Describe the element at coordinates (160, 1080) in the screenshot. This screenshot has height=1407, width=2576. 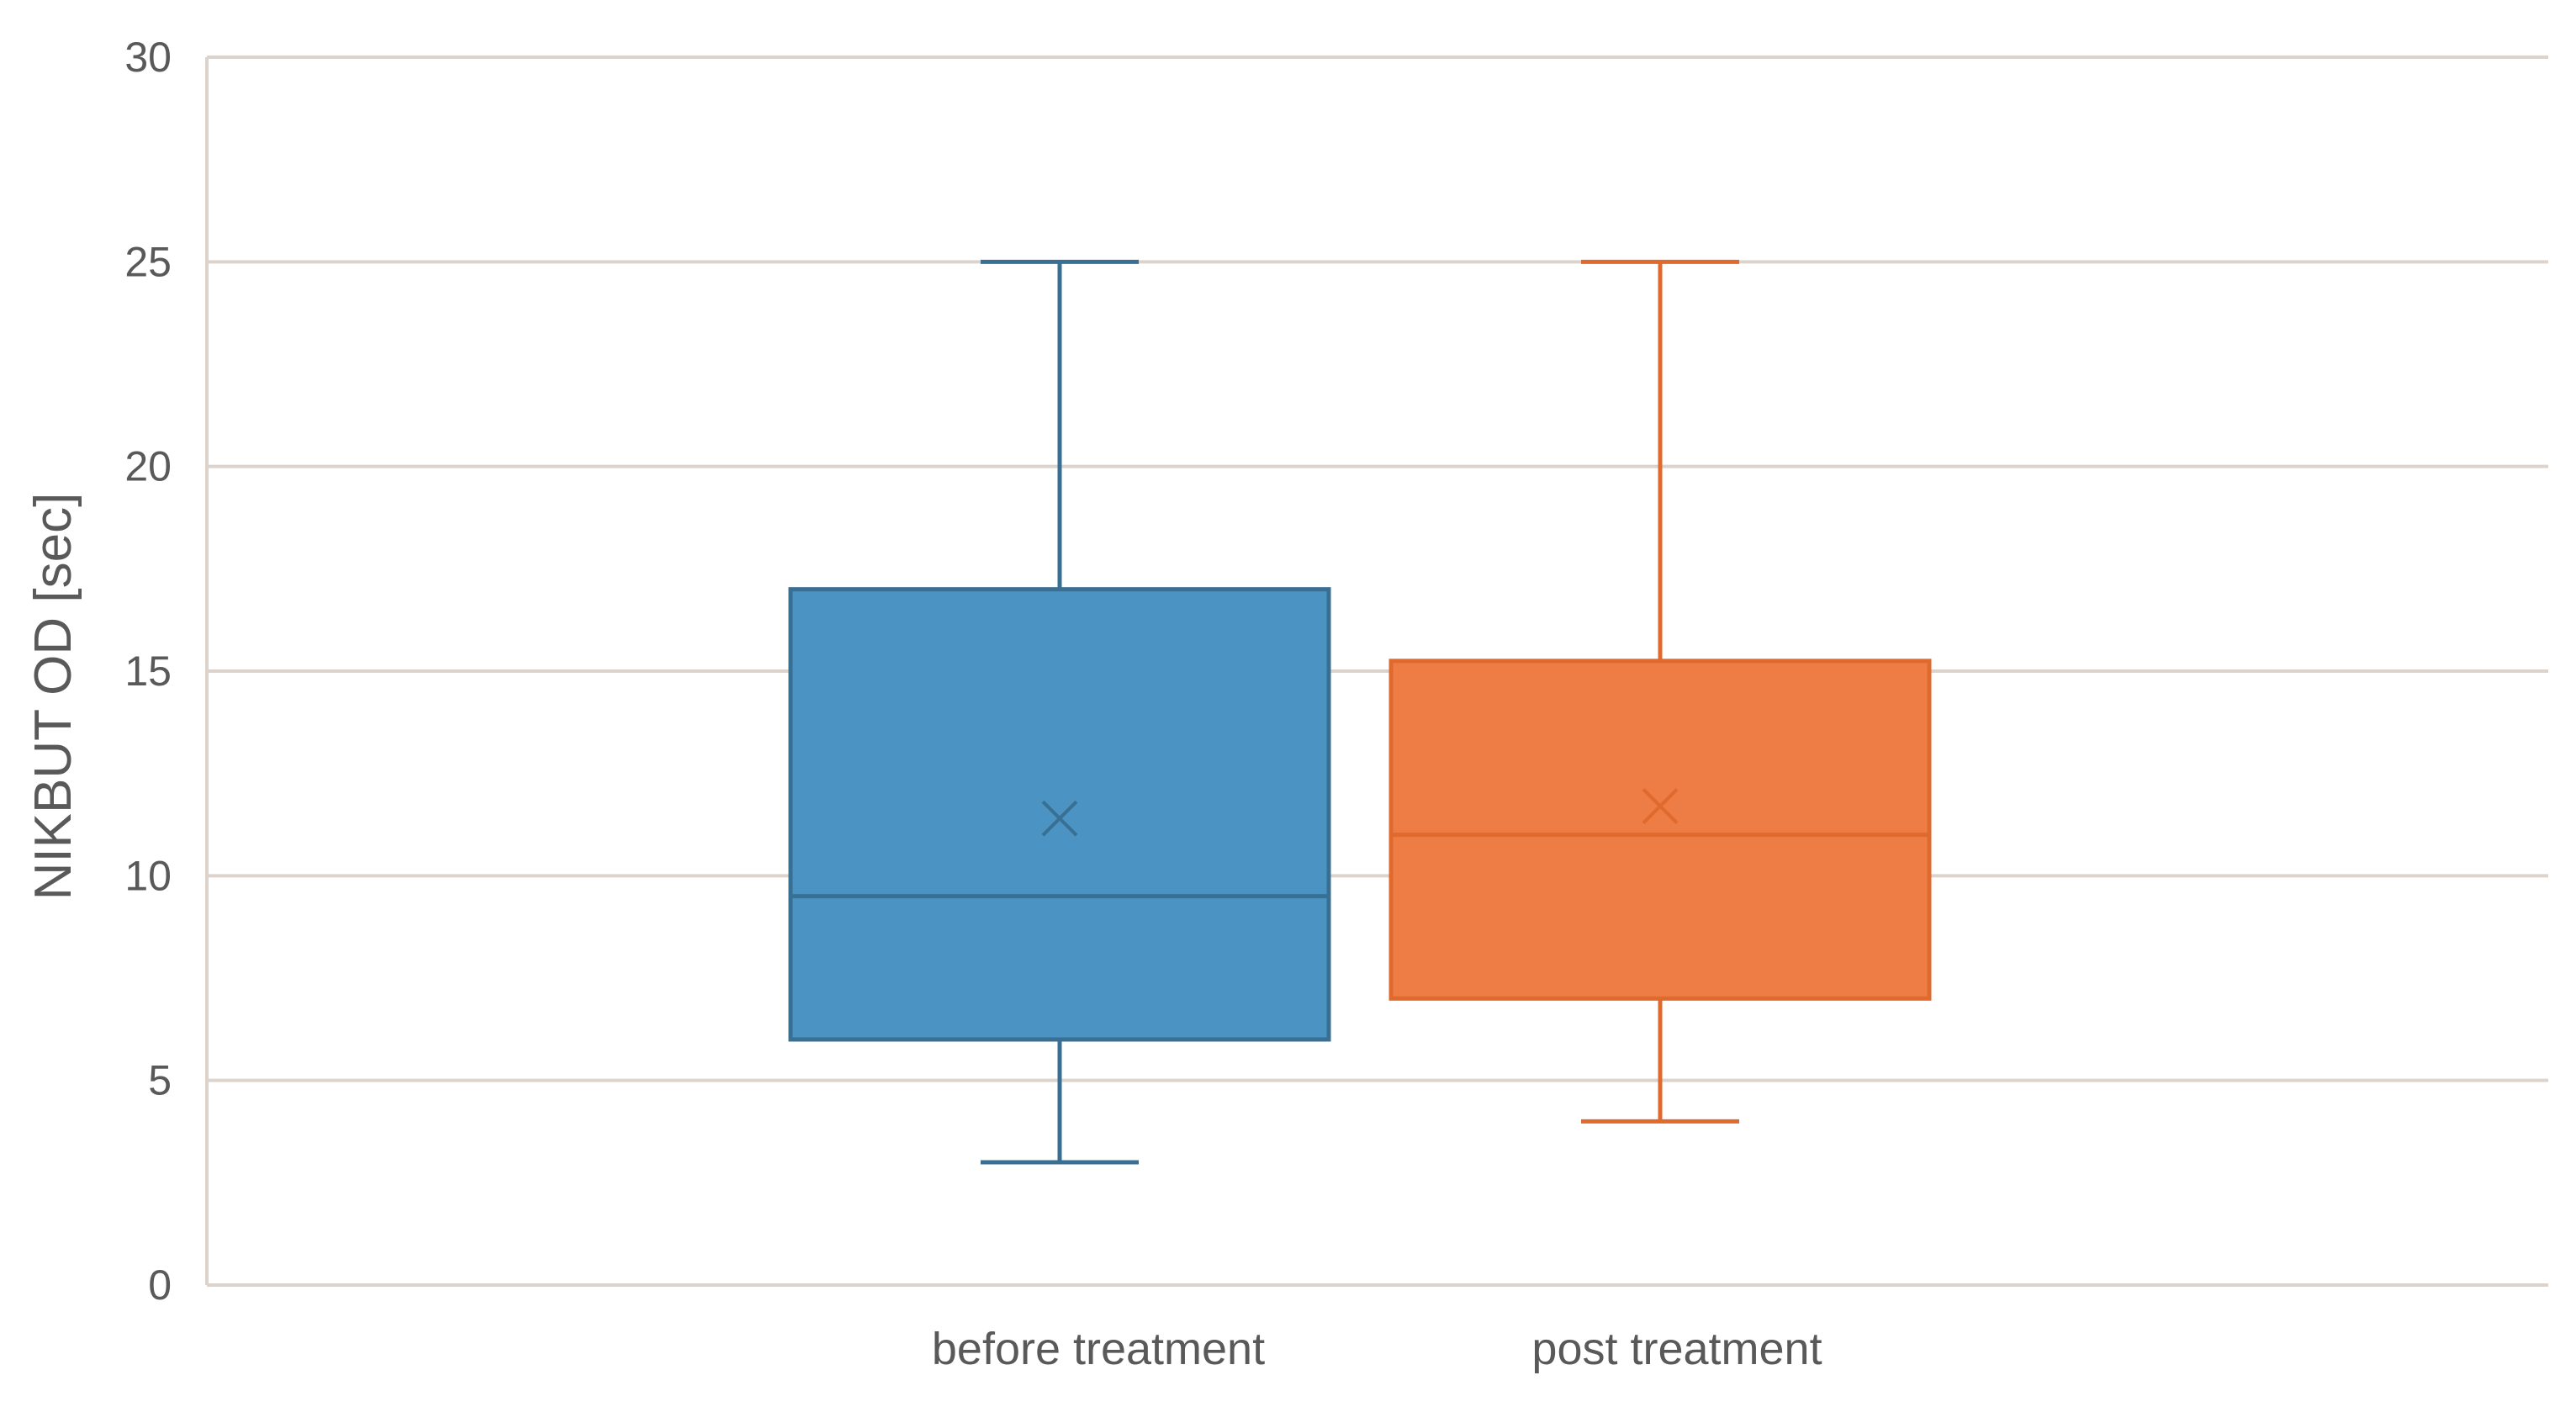
I see `y-tick-label: 5` at that location.